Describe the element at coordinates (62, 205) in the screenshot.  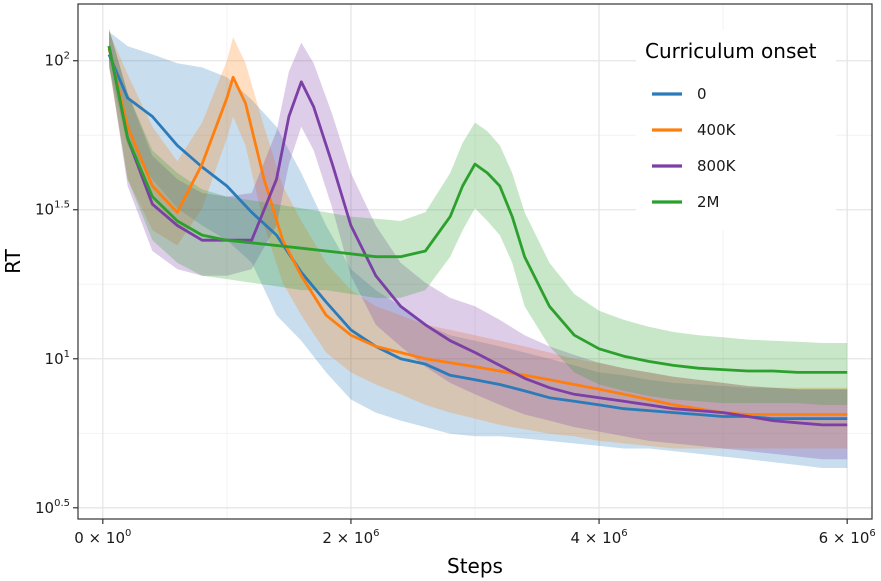
I see `y-tick-exponent: 1.5` at that location.